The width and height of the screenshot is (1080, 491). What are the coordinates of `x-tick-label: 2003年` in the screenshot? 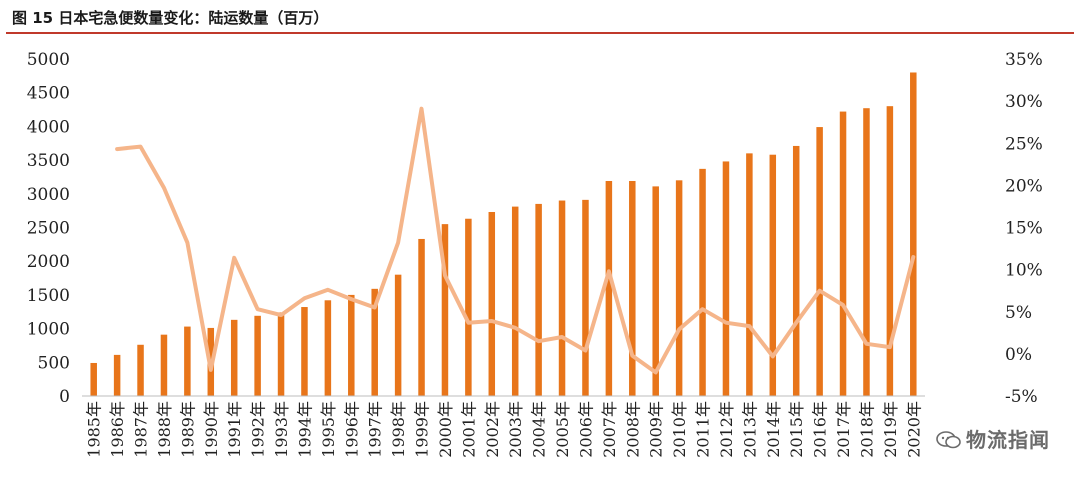 It's located at (515, 429).